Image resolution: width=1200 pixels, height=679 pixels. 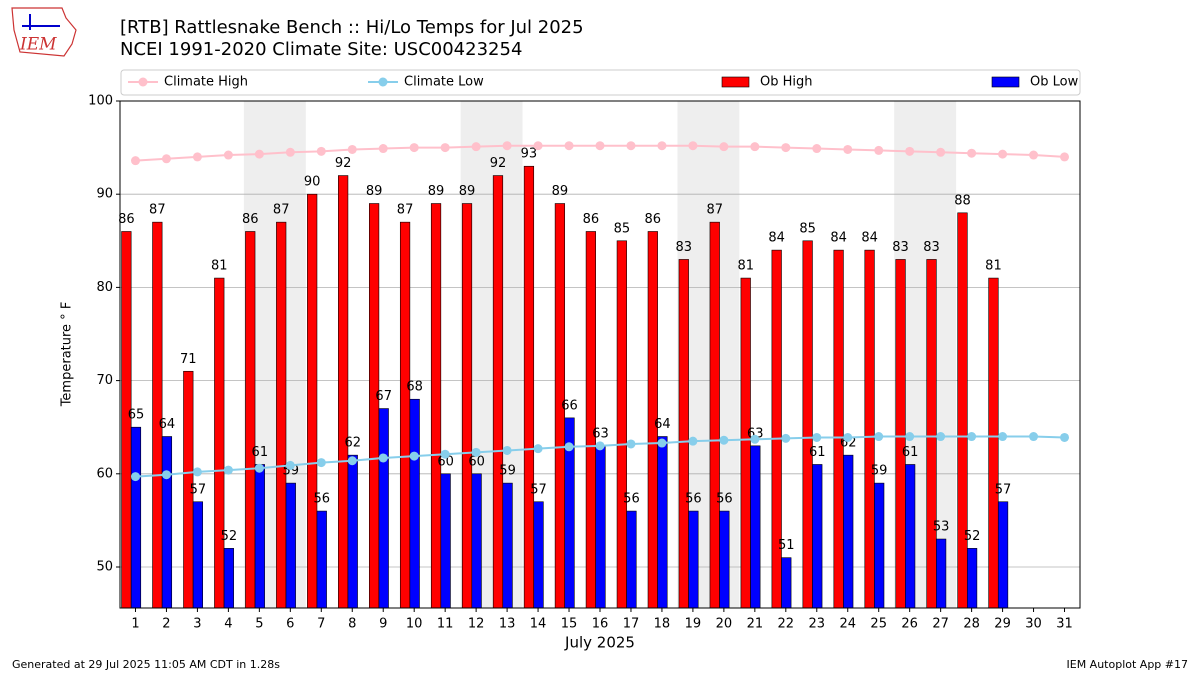 What do you see at coordinates (724, 624) in the screenshot?
I see `x-tick-label: 20` at bounding box center [724, 624].